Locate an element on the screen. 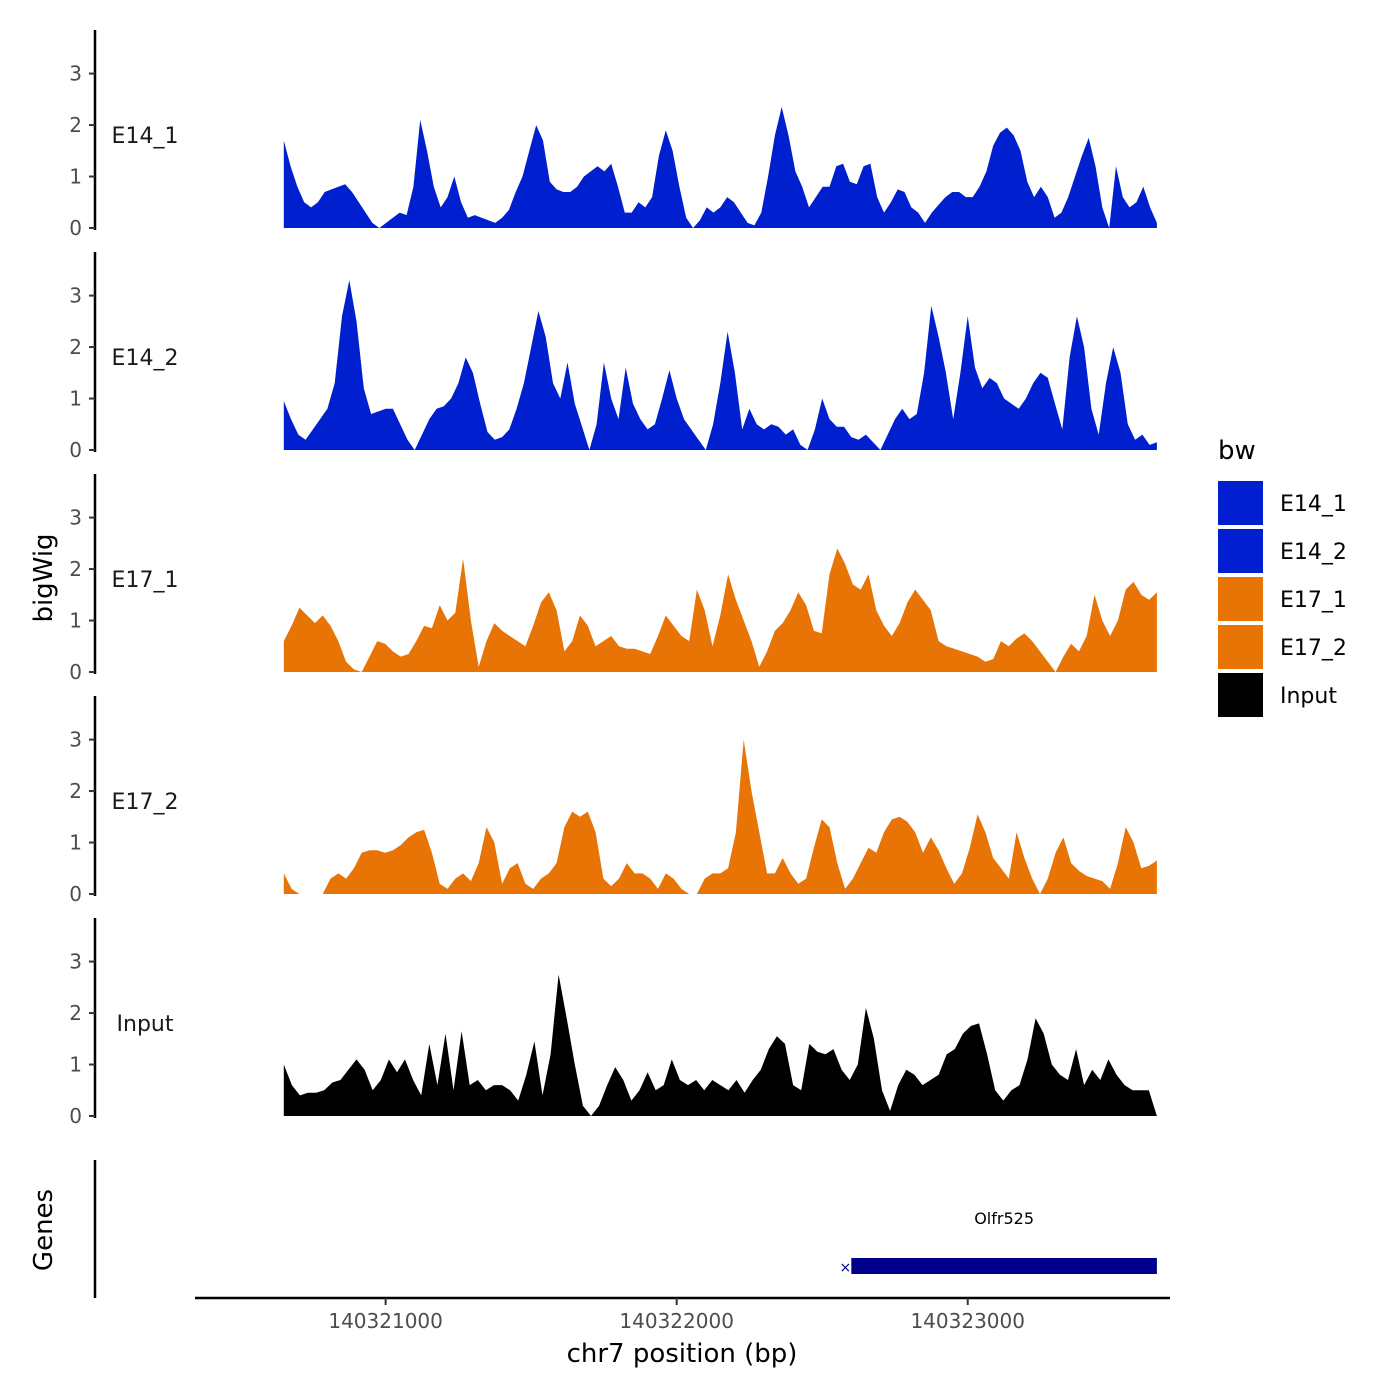 The height and width of the screenshot is (1400, 1400). legend-entry-e17-2: E17_2 is located at coordinates (1282, 647).